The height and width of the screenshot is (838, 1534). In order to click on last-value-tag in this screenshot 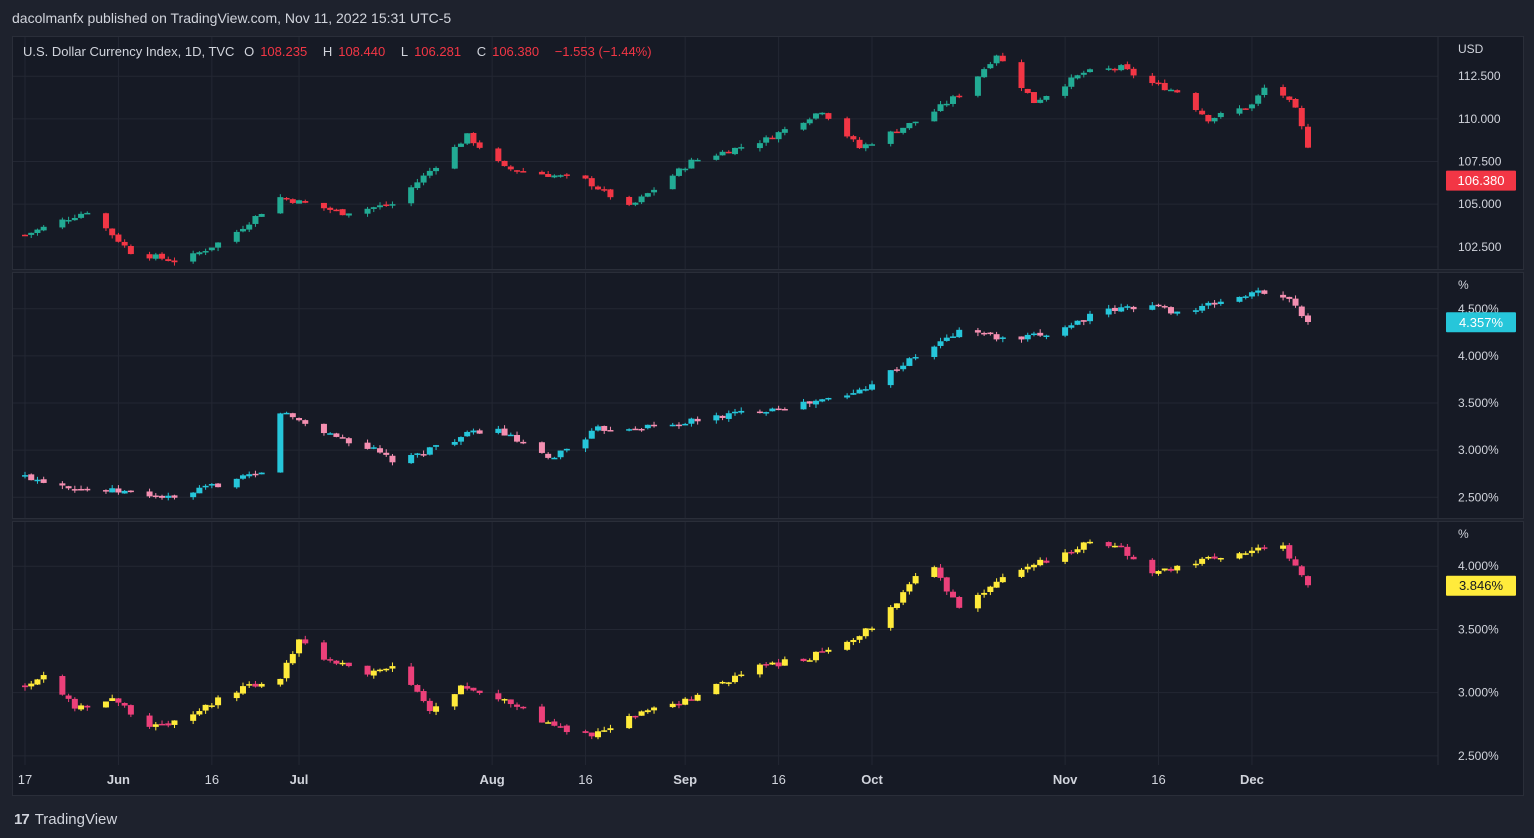, I will do `click(1481, 585)`.